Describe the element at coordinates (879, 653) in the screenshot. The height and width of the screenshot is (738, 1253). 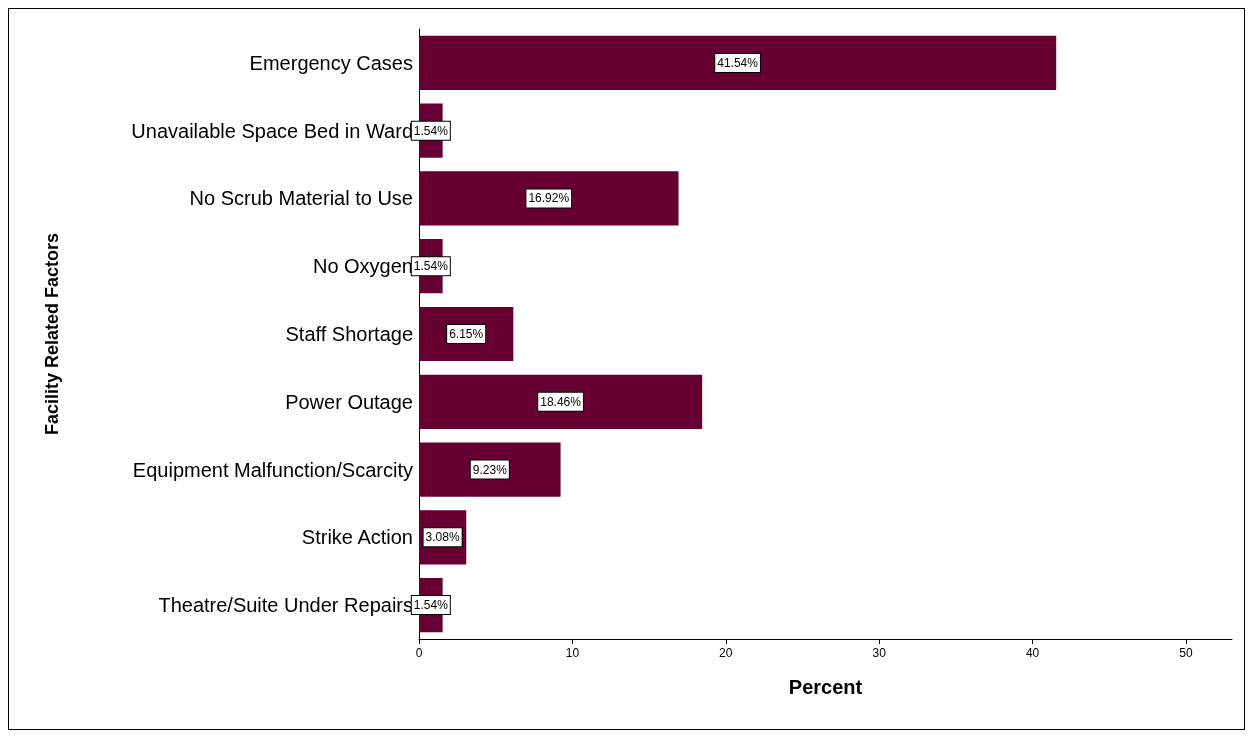
I see `x-tick-label: 30` at that location.